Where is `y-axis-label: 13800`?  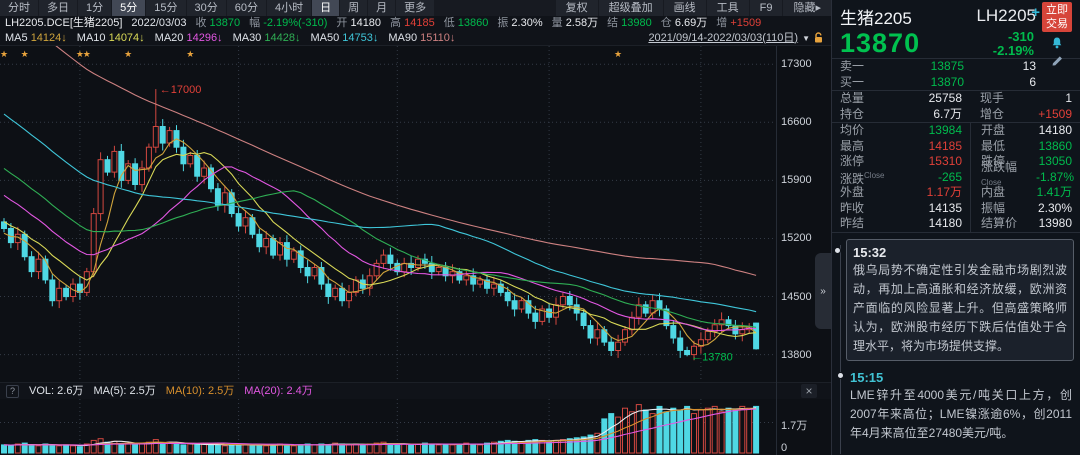 y-axis-label: 13800 is located at coordinates (796, 354).